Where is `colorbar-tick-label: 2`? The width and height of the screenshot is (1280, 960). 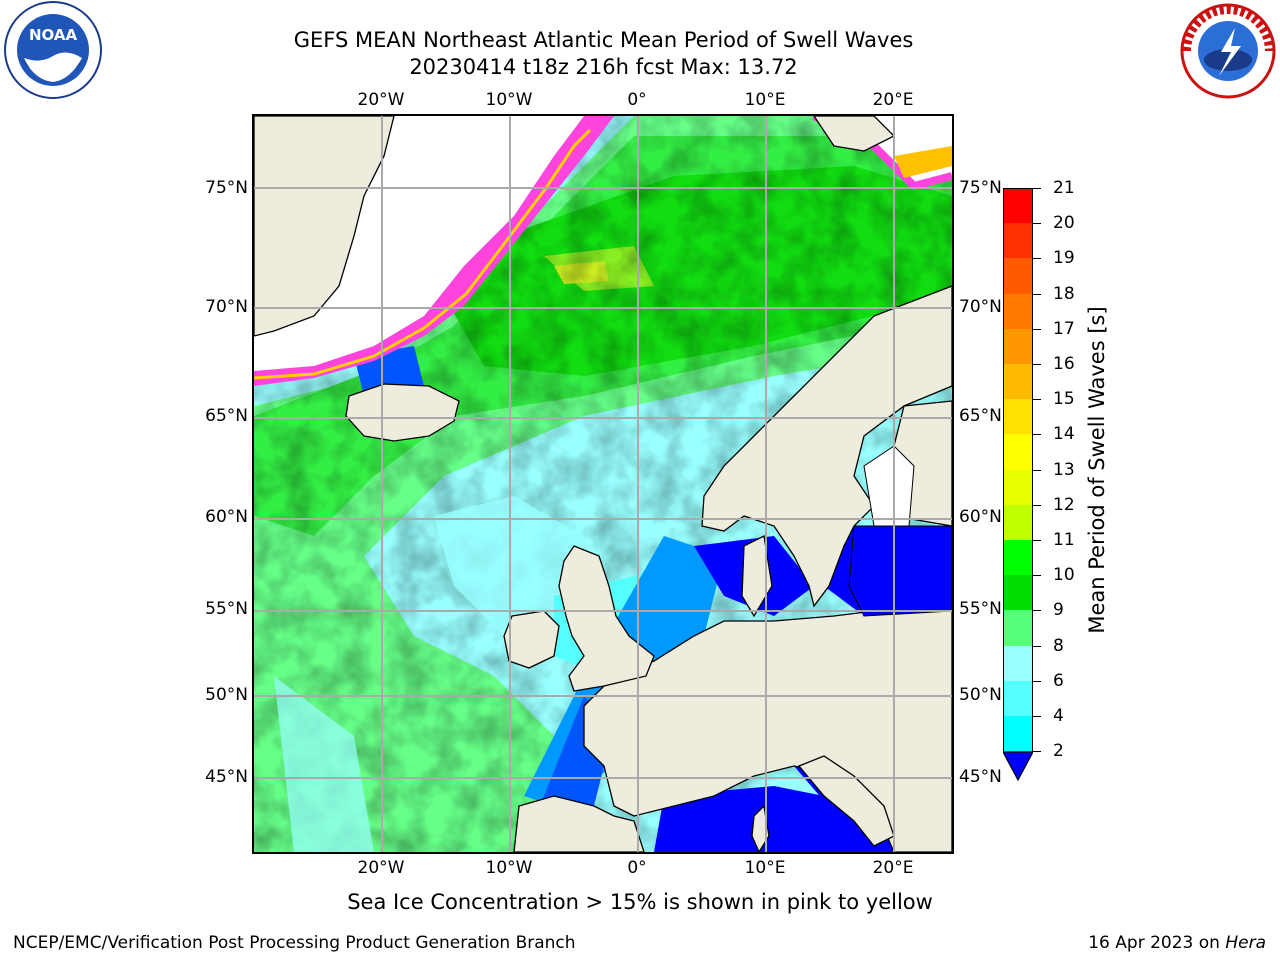
colorbar-tick-label: 2 is located at coordinates (1058, 751).